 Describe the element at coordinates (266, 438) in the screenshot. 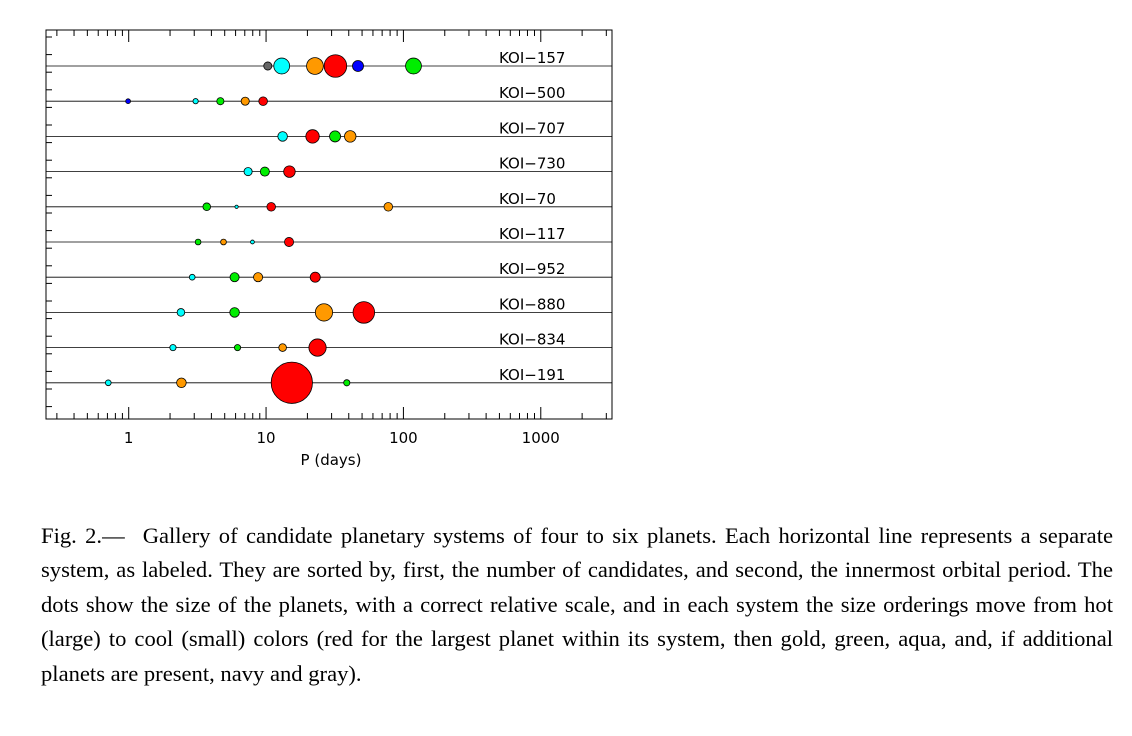

I see `x-tick-label: 10` at that location.